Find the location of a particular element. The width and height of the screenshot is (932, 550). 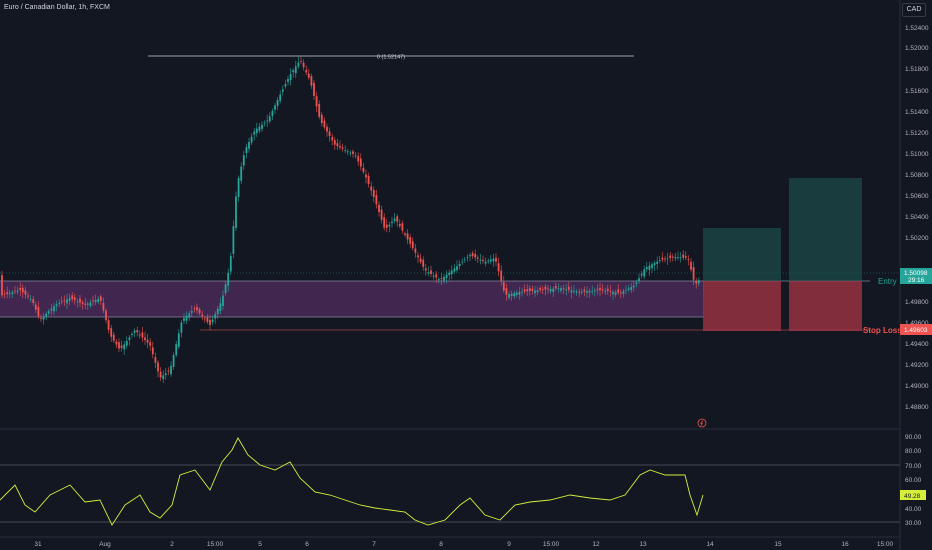

lightning-icon is located at coordinates (702, 423).